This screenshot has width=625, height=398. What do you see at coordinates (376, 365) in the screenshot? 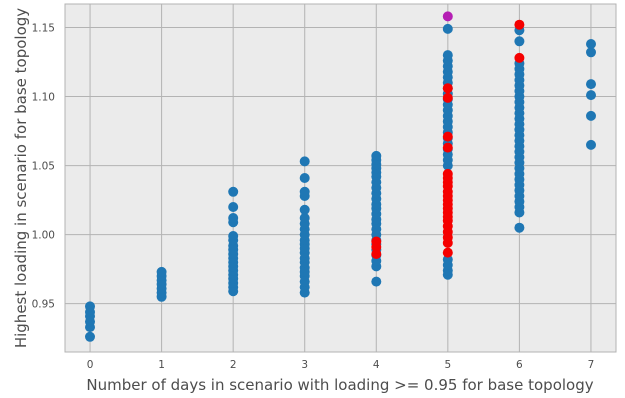
I see `x-tick-label: 4` at bounding box center [376, 365].